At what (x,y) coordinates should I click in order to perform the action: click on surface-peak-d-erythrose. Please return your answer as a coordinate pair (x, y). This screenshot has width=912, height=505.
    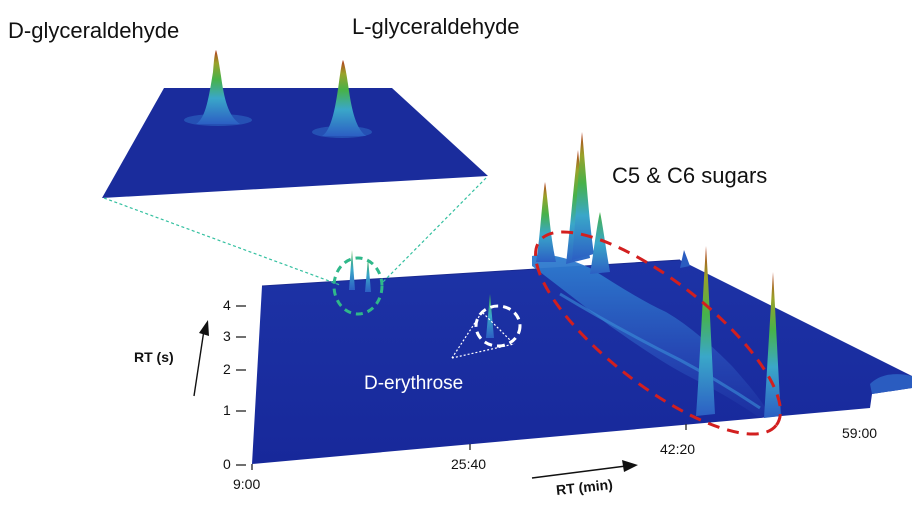
    Looking at the image, I should click on (490, 316).